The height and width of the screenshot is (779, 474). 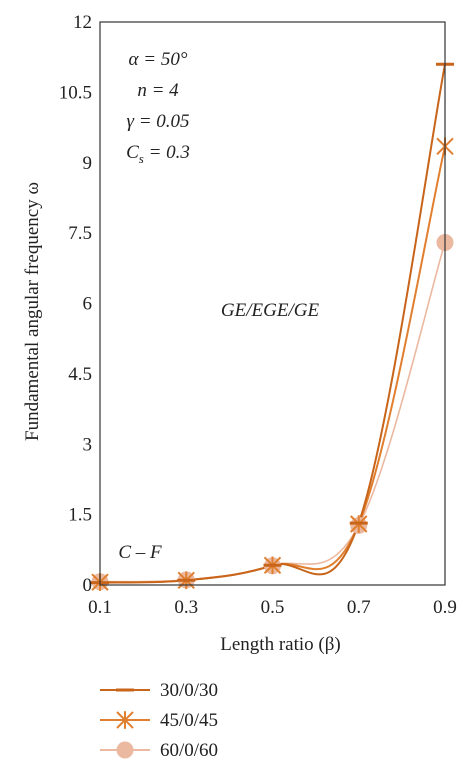 I want to click on y-tick-label: 7.5, so click(x=80, y=233).